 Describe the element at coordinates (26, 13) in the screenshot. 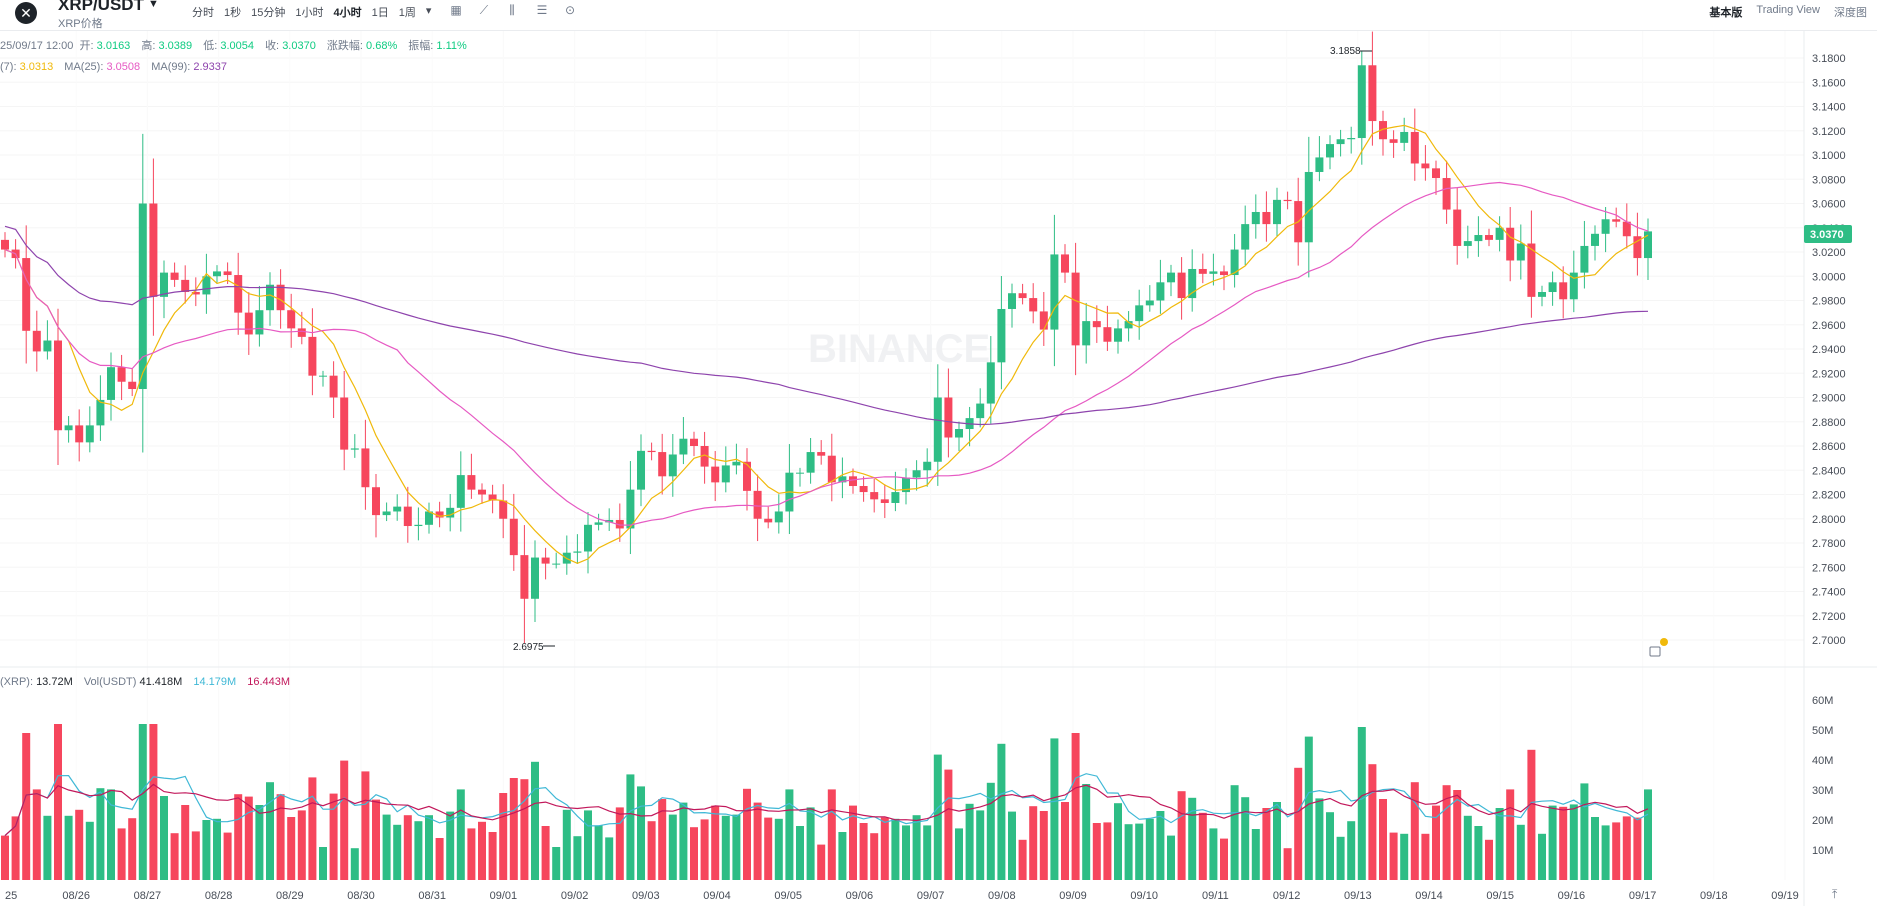

I see `close-icon: ✕` at that location.